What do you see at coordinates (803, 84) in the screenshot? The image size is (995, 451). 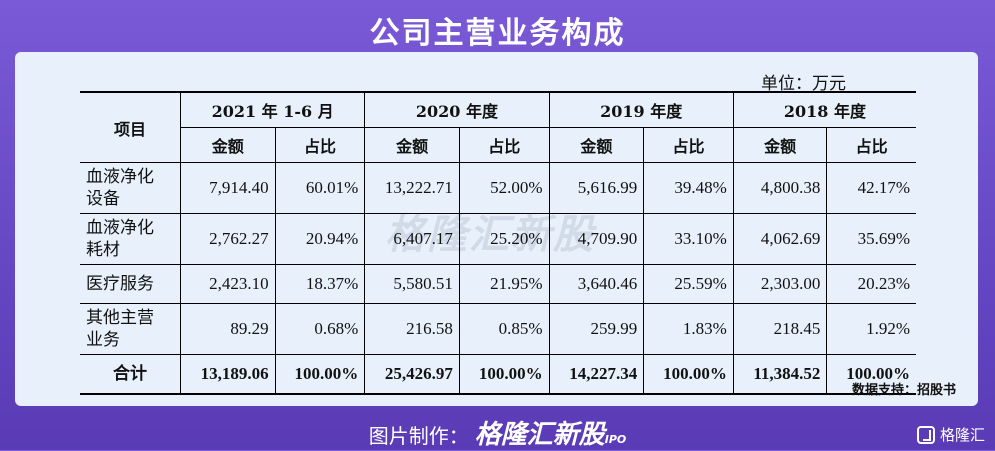 I see `unit-label: 单位：万元` at bounding box center [803, 84].